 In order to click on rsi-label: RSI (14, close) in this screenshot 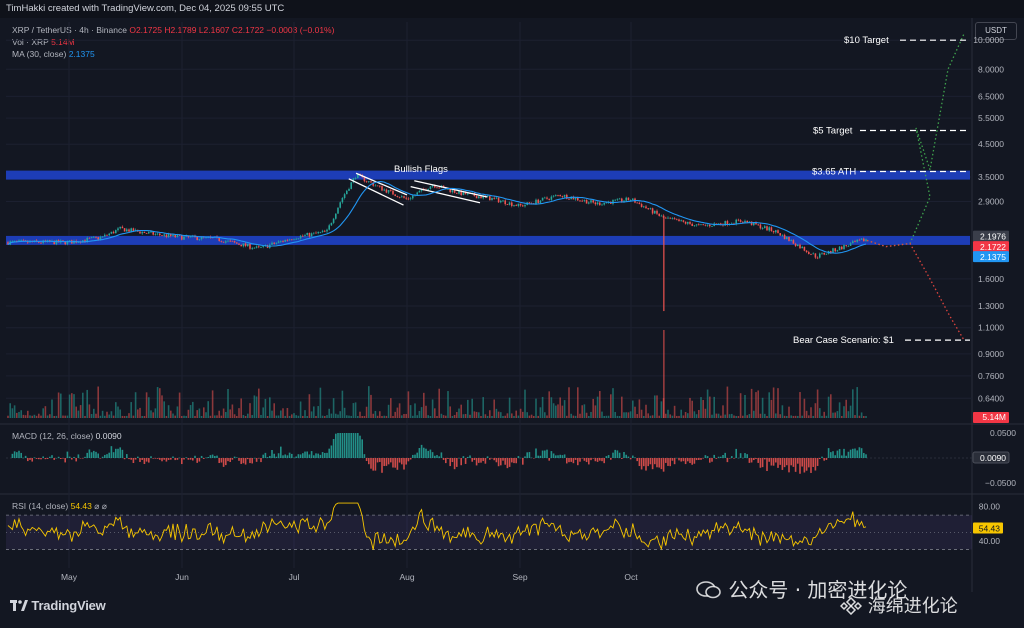, I will do `click(40, 506)`.